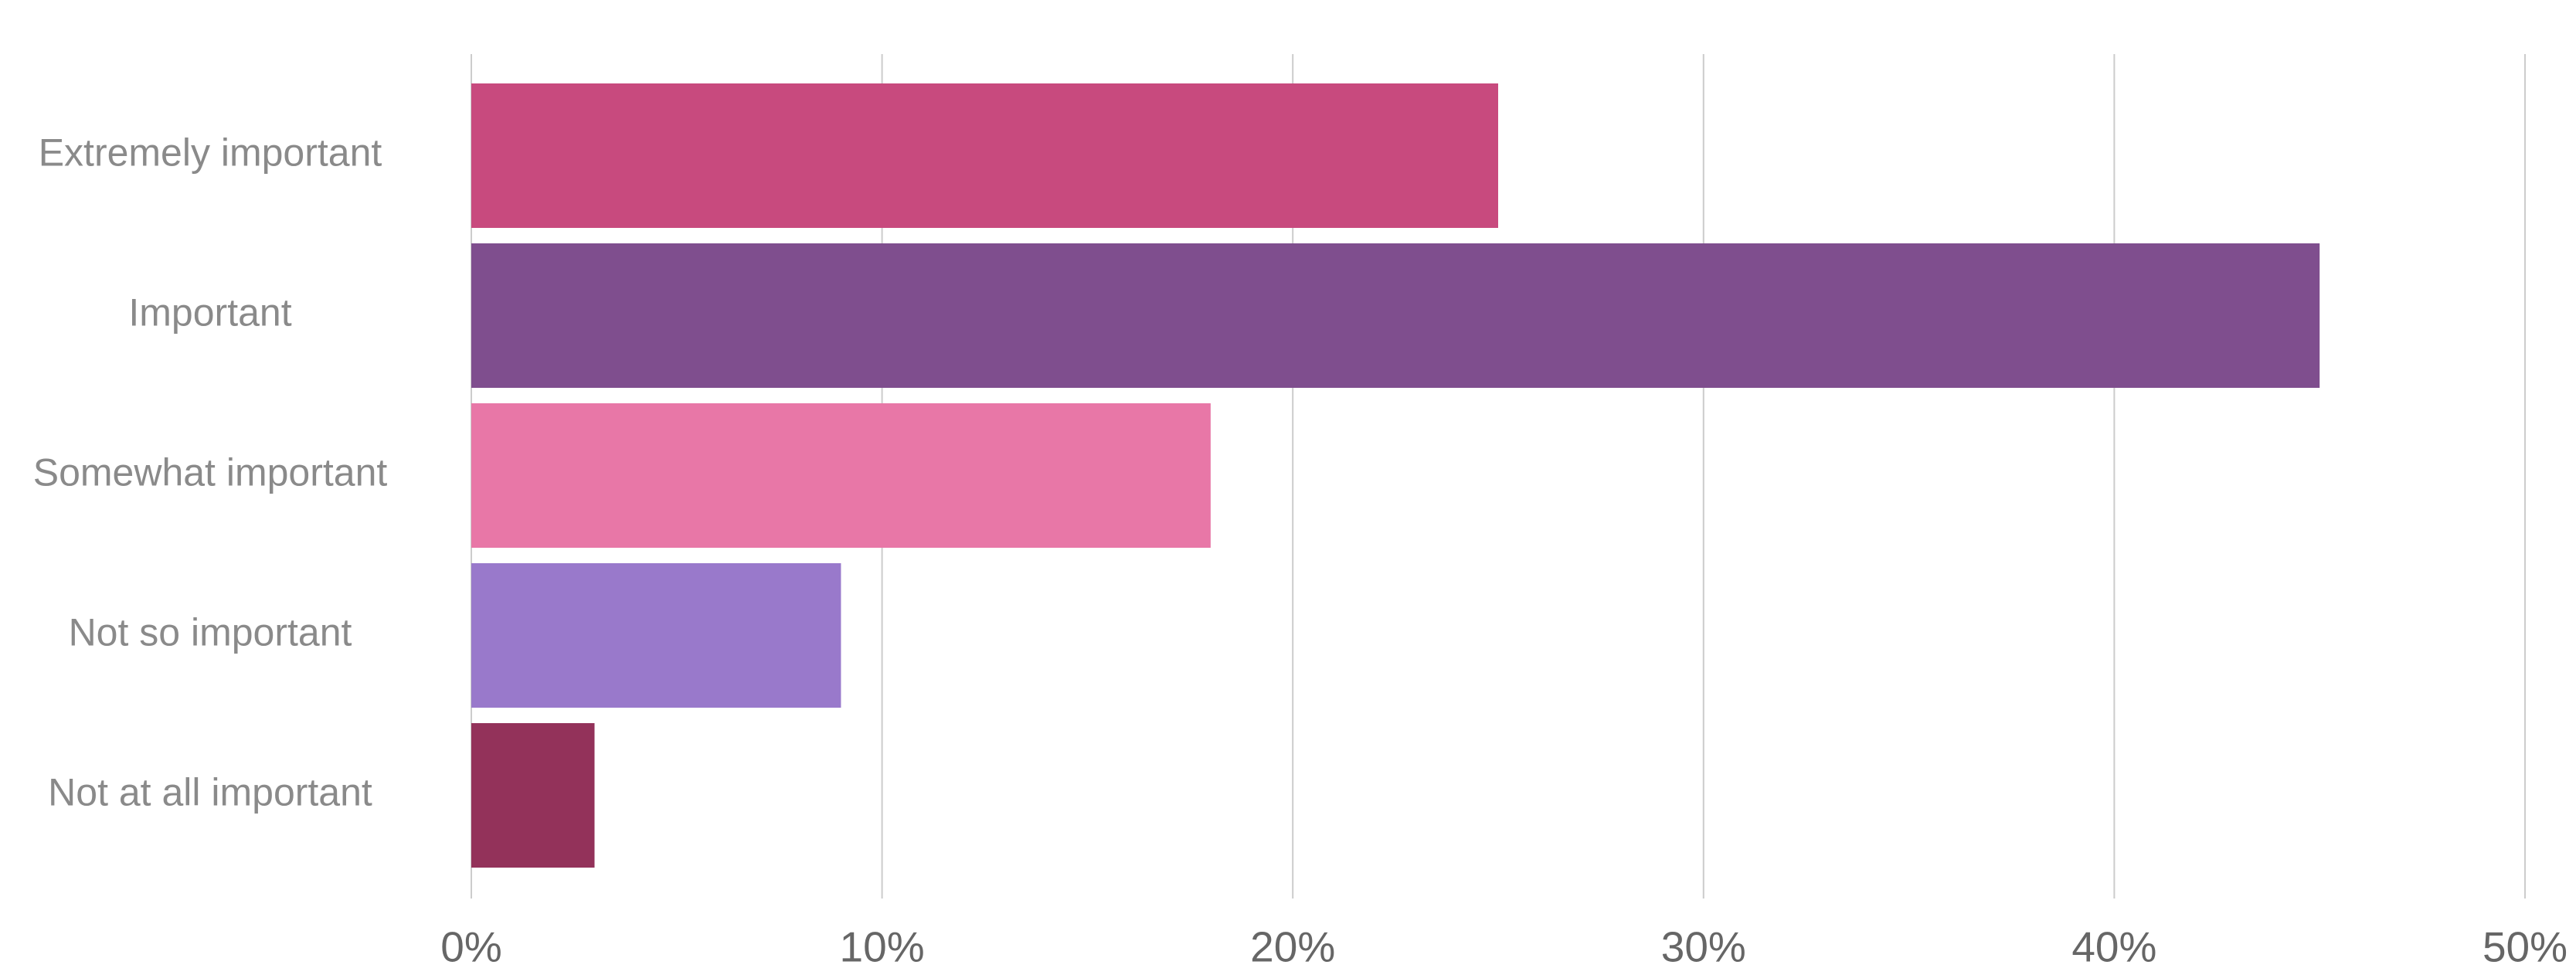  I want to click on x-tick-label: 20%, so click(1292, 947).